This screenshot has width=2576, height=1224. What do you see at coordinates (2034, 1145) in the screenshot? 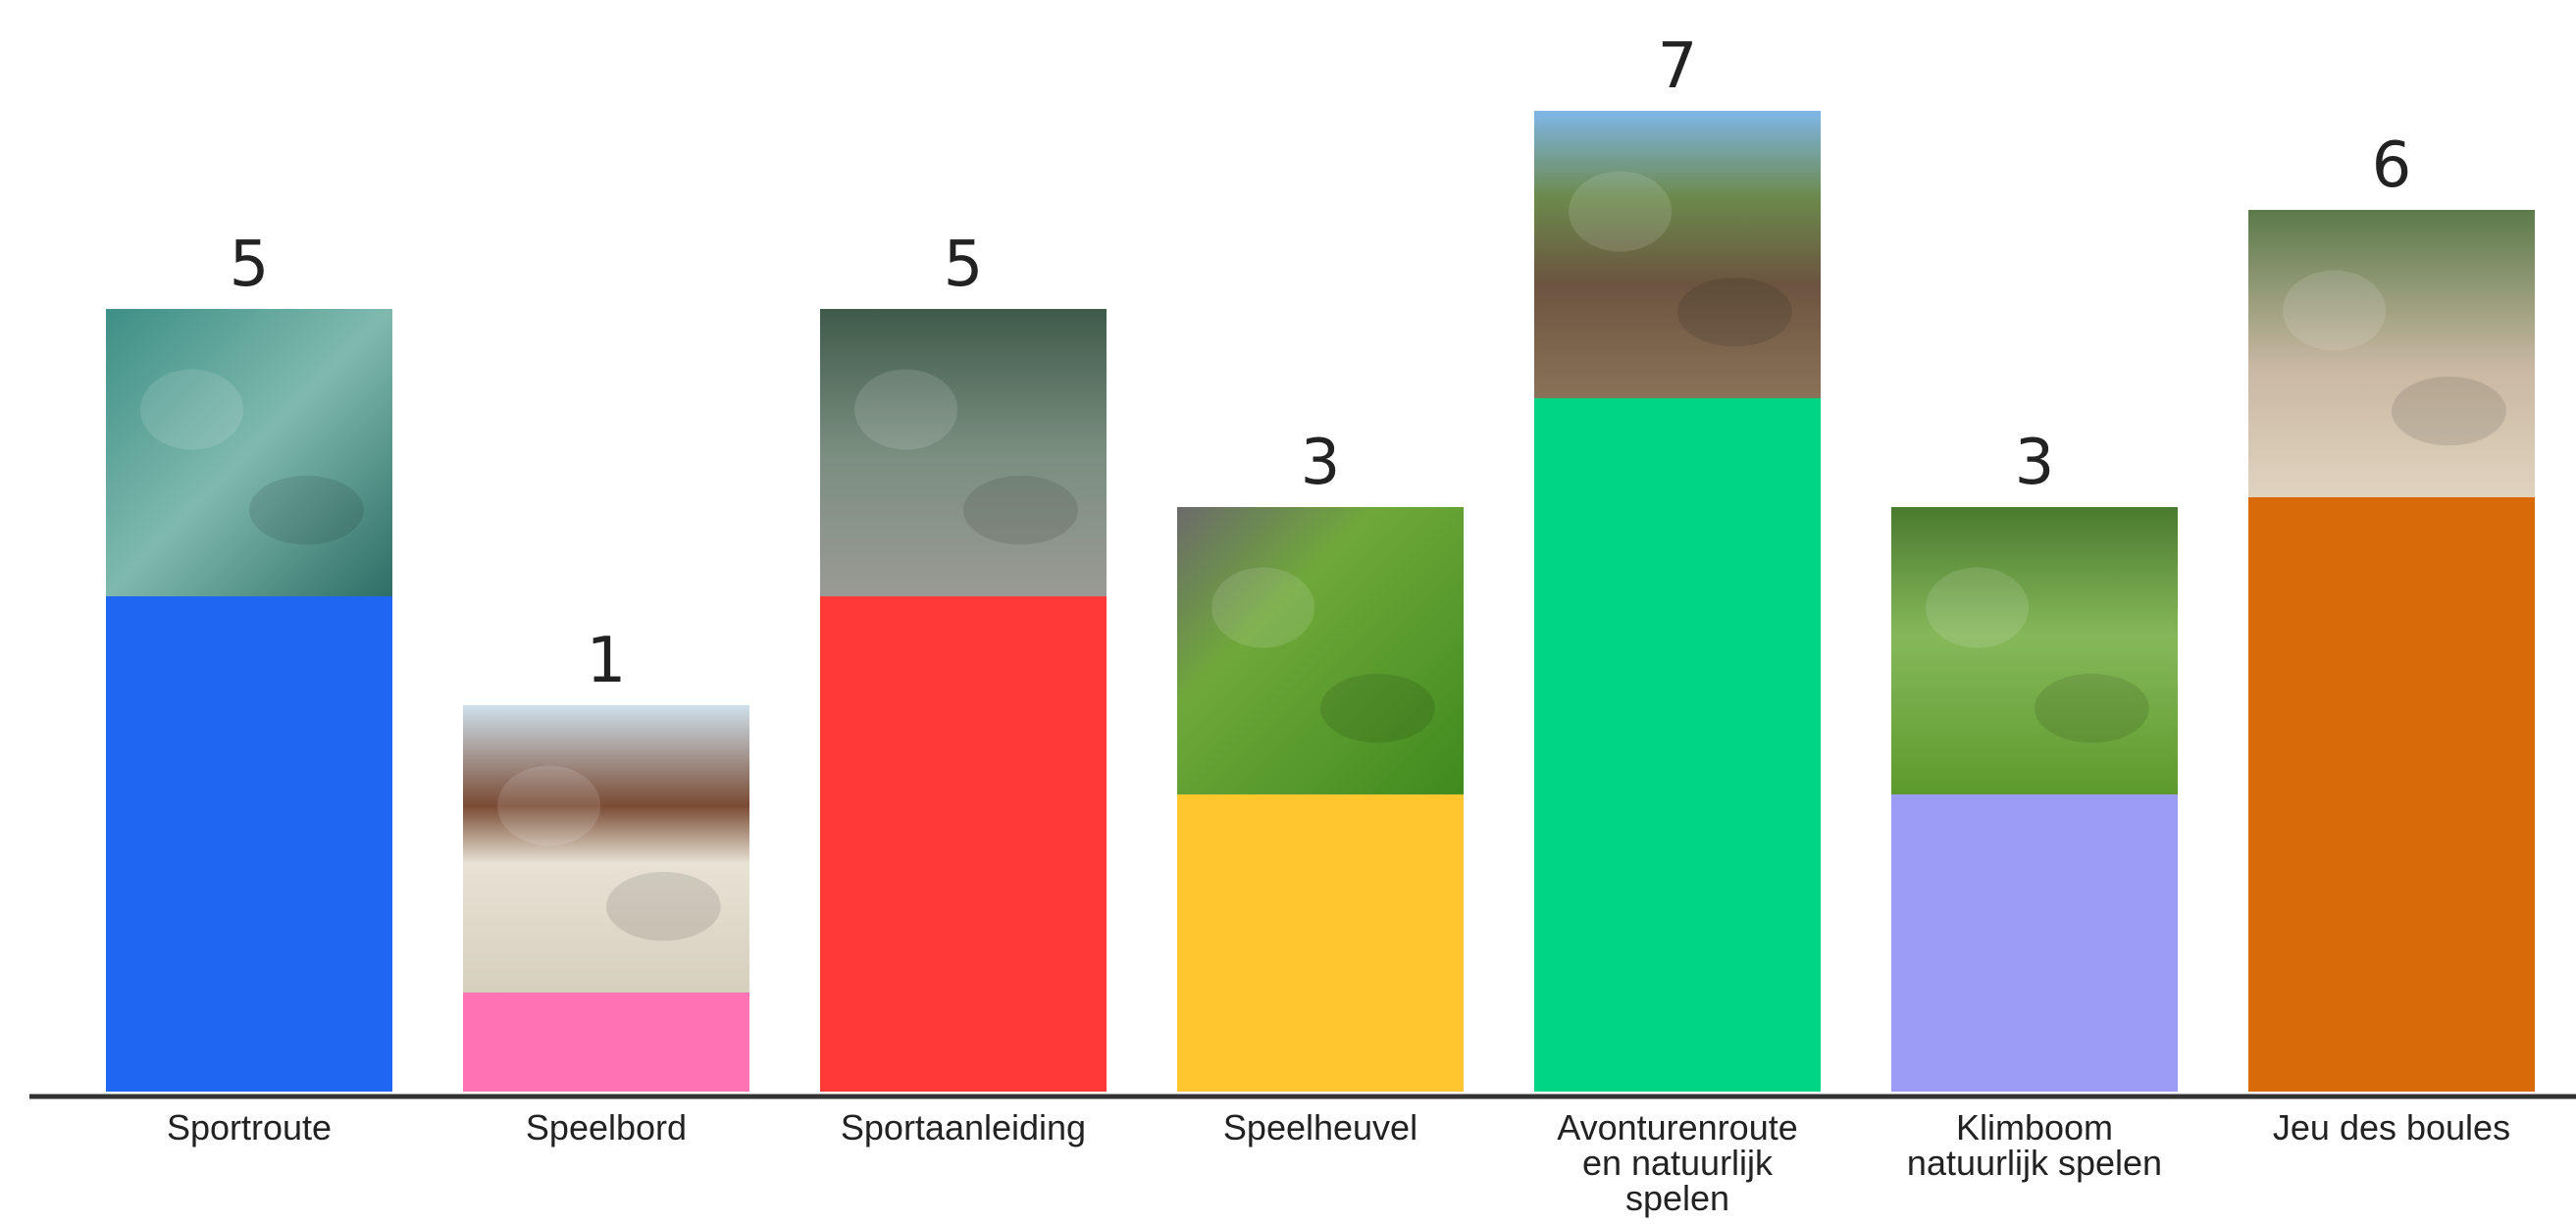
I see `category-label: Klimboom natuurlijk spelen` at bounding box center [2034, 1145].